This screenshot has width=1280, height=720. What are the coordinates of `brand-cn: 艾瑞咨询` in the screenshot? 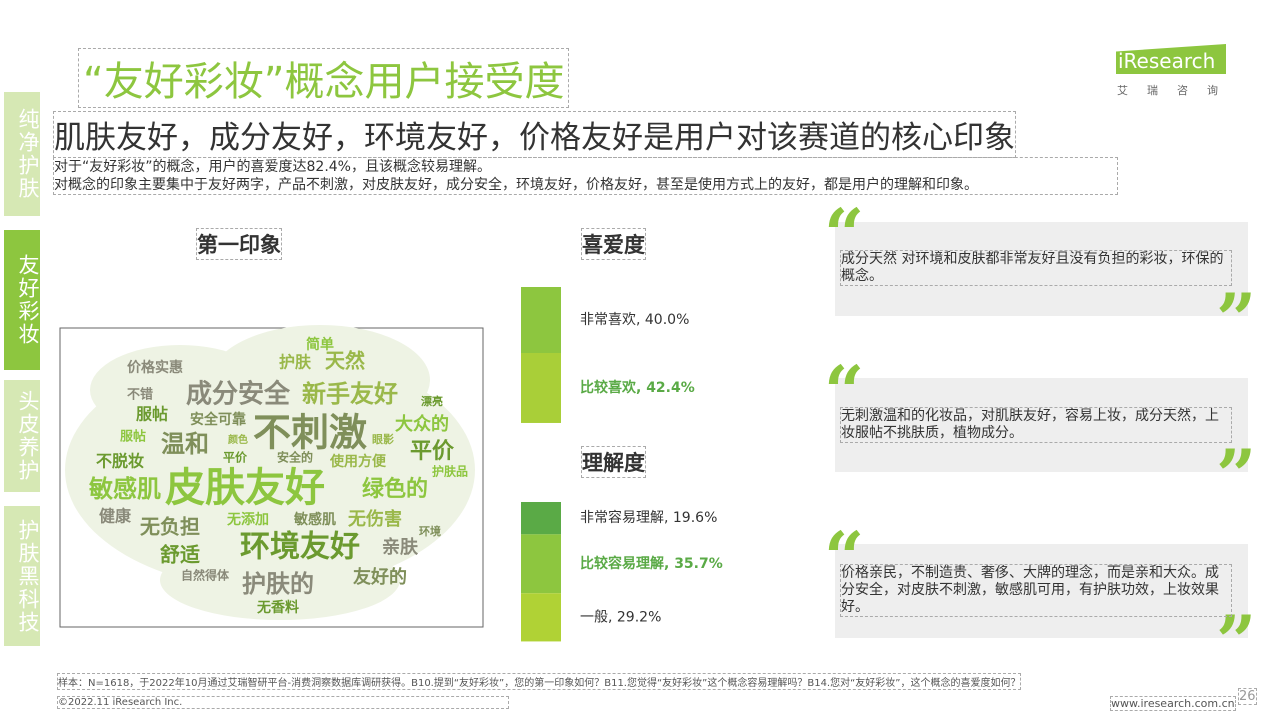 It's located at (1177, 90).